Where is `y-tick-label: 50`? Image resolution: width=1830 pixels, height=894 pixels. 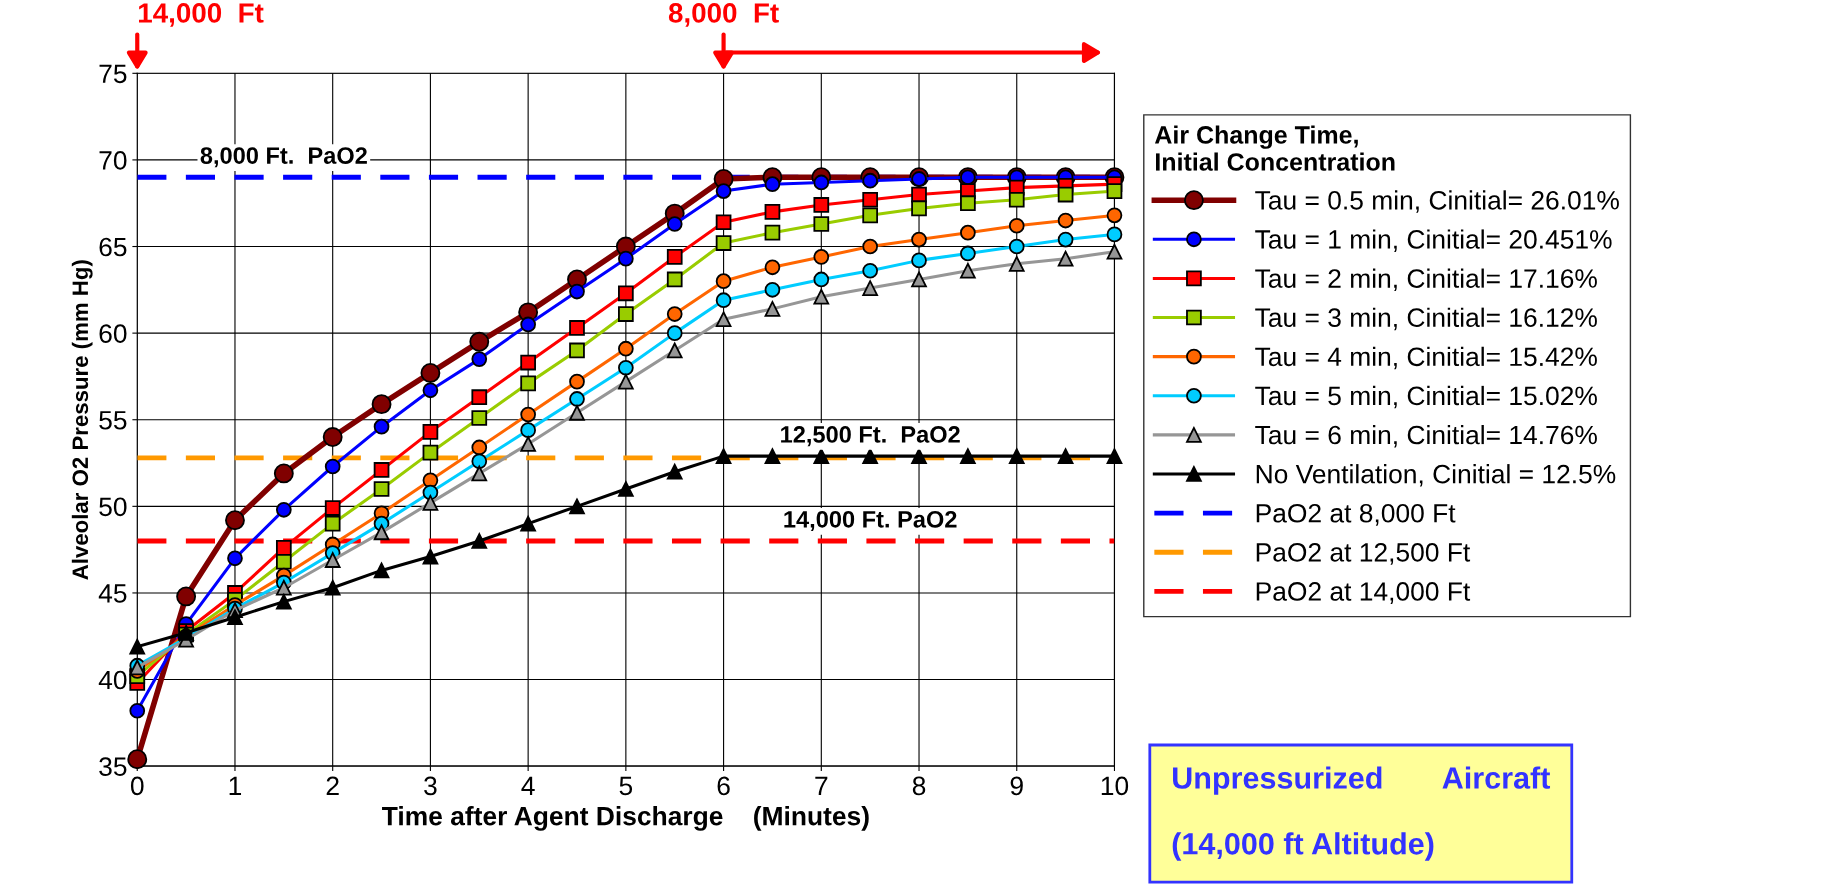 y-tick-label: 50 is located at coordinates (113, 507).